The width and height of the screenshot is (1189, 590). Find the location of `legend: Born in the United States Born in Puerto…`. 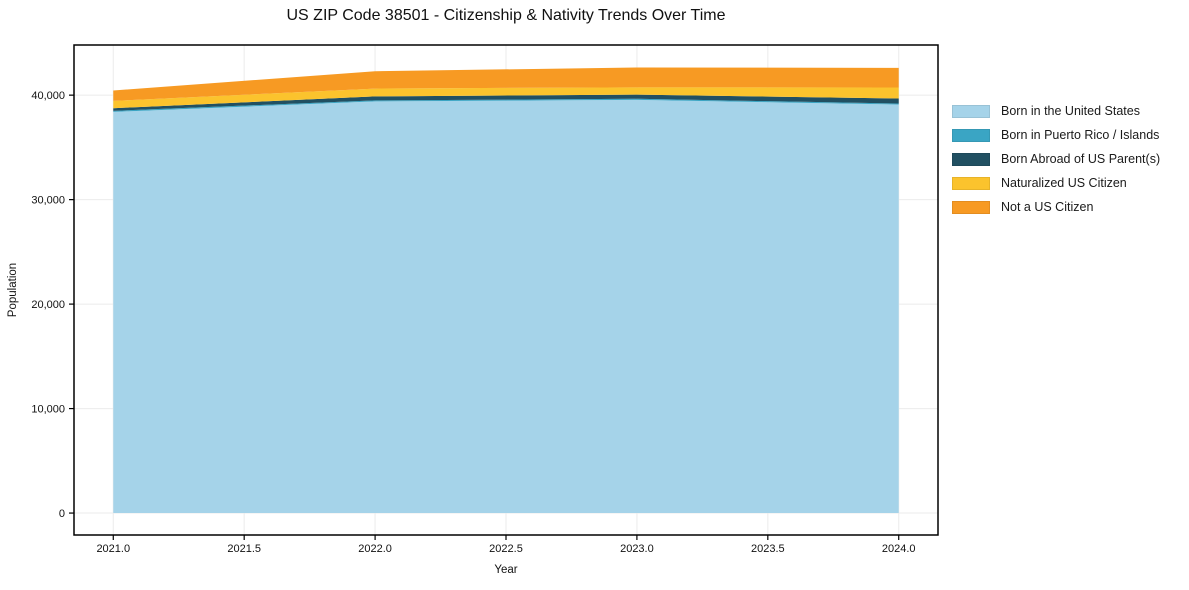

legend: Born in the United States Born in Puerto… is located at coordinates (1056, 159).